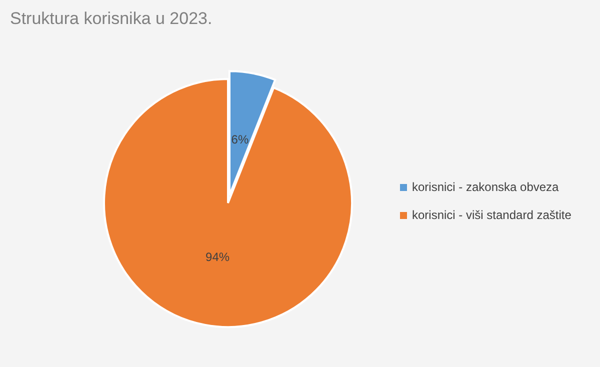  Describe the element at coordinates (240, 139) in the screenshot. I see `data-label: 6%` at that location.